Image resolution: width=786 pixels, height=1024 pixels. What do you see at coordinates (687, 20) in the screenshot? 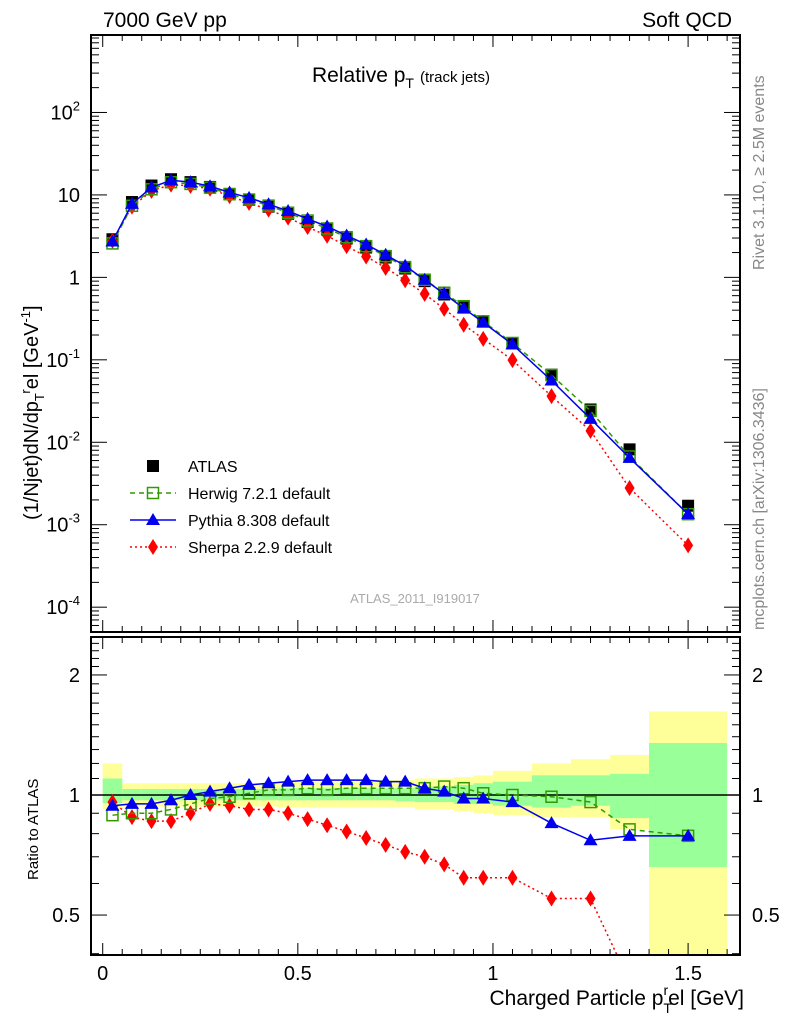
I see `header-right: Soft QCD` at bounding box center [687, 20].